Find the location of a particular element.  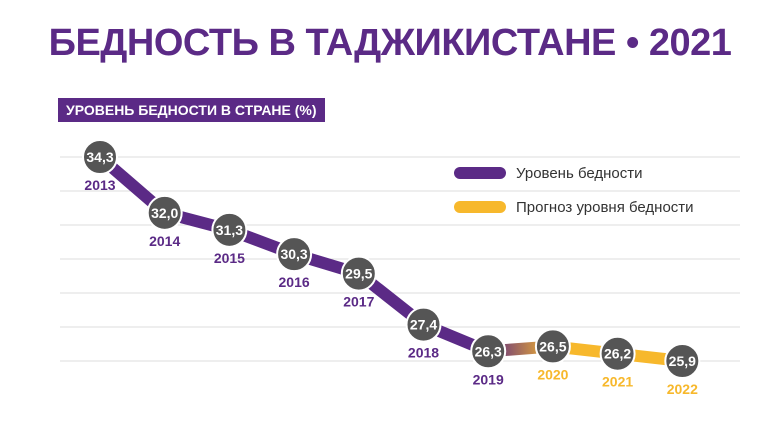

legend-item-actual: Уровень бедности is located at coordinates (574, 173).